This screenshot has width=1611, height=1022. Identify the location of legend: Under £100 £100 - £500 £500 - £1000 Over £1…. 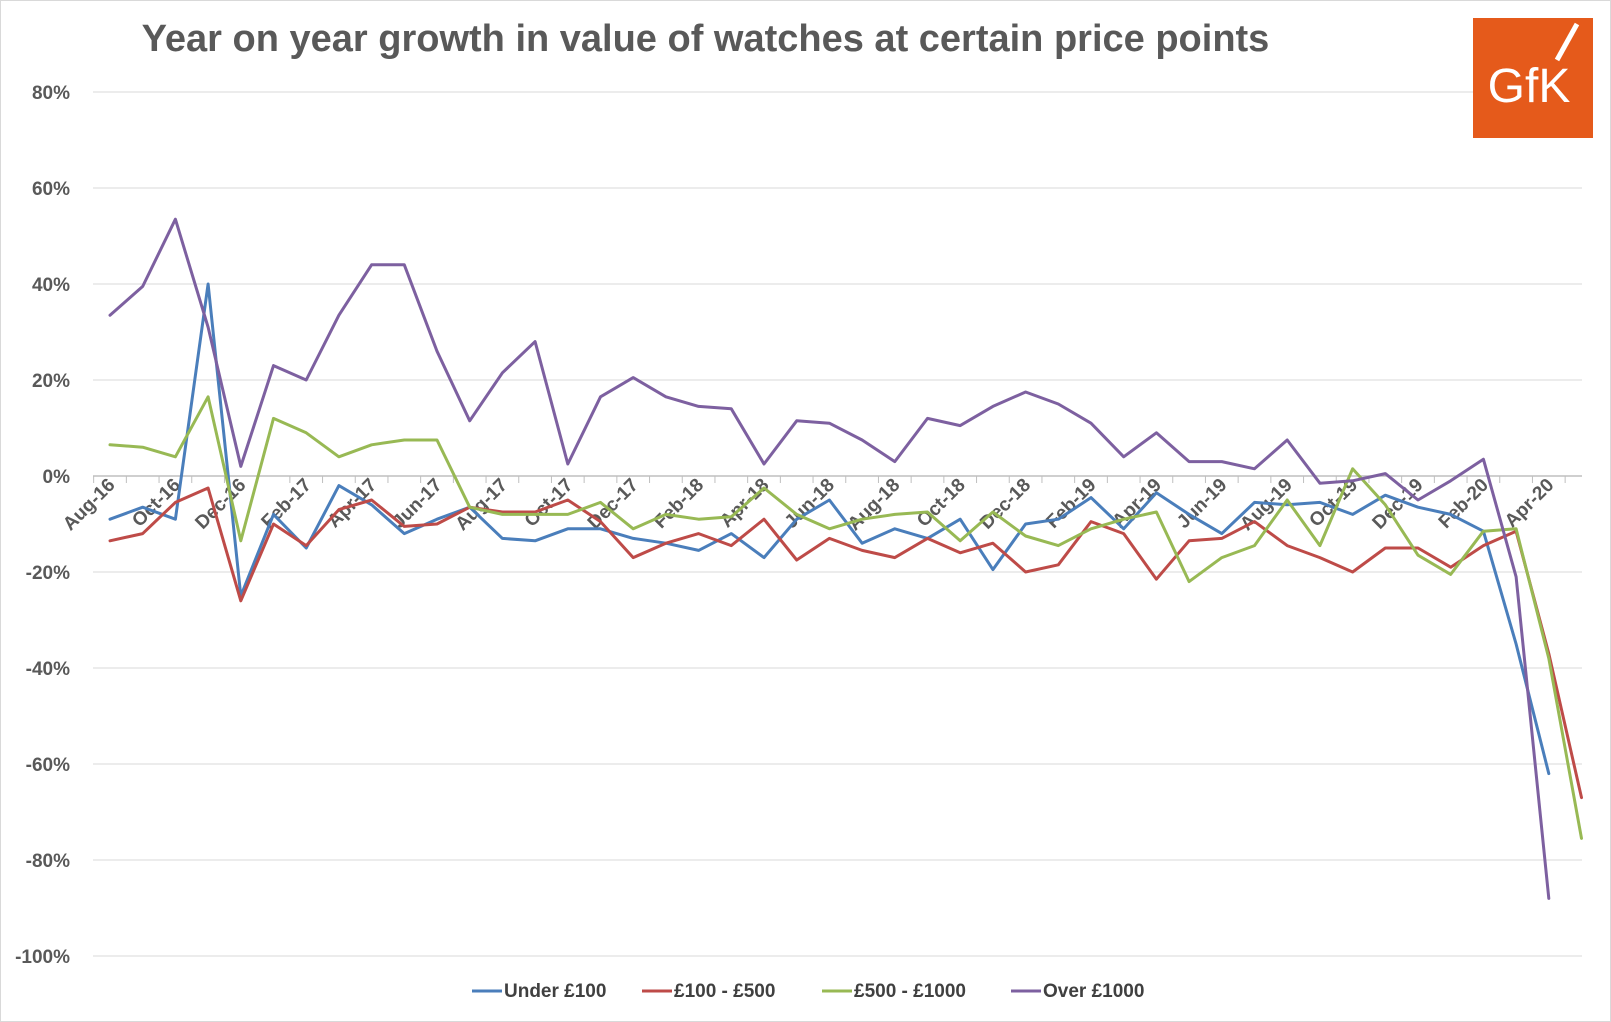
(808, 991).